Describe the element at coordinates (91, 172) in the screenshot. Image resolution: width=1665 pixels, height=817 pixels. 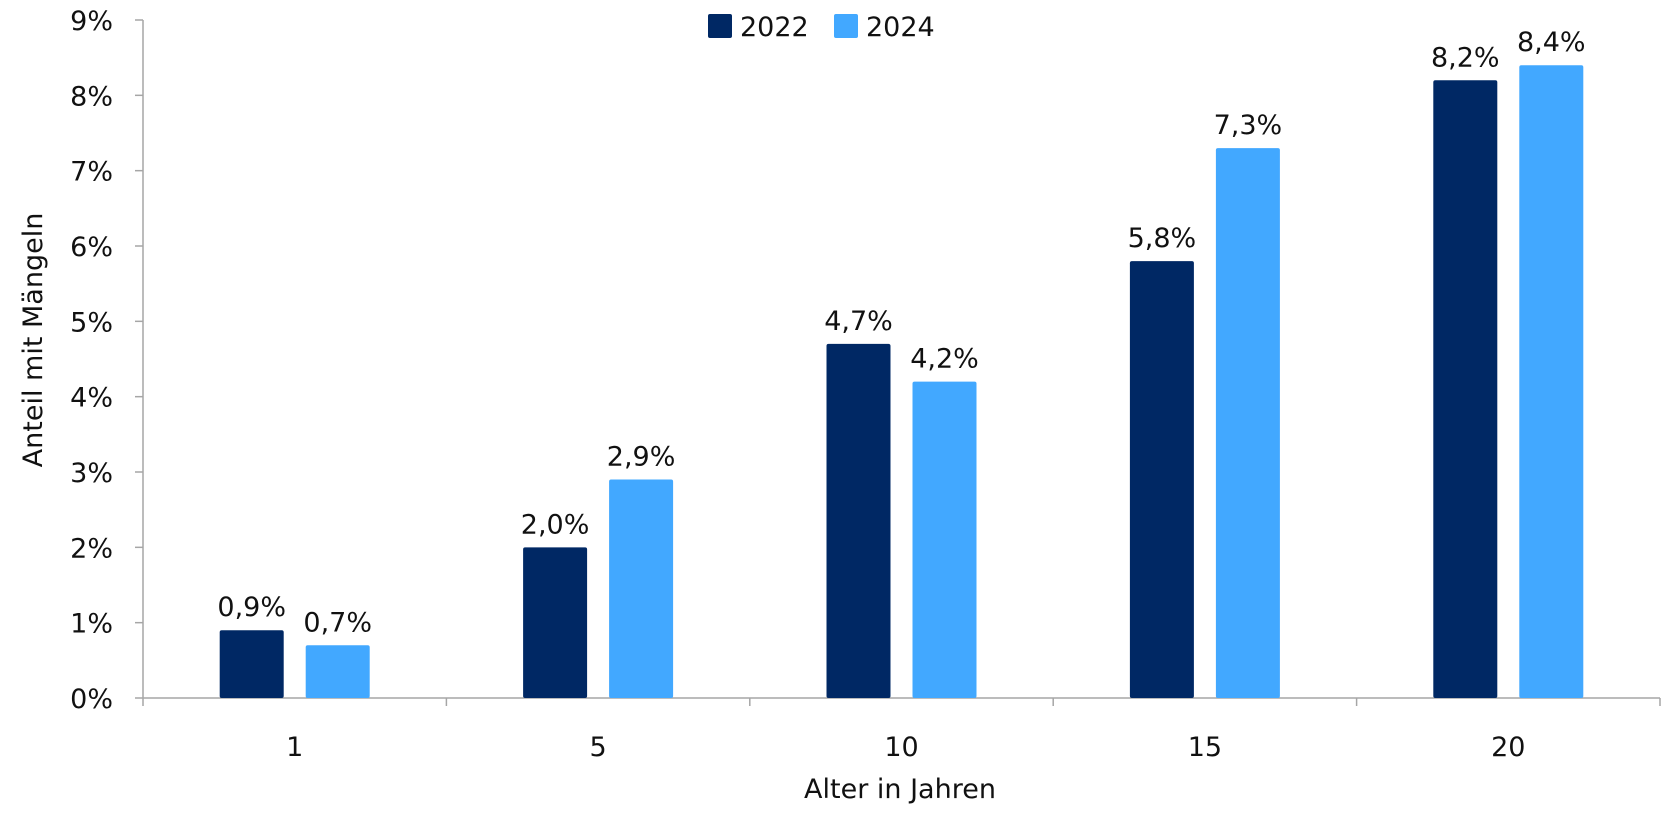
I see `y-tick-label: 7%` at that location.